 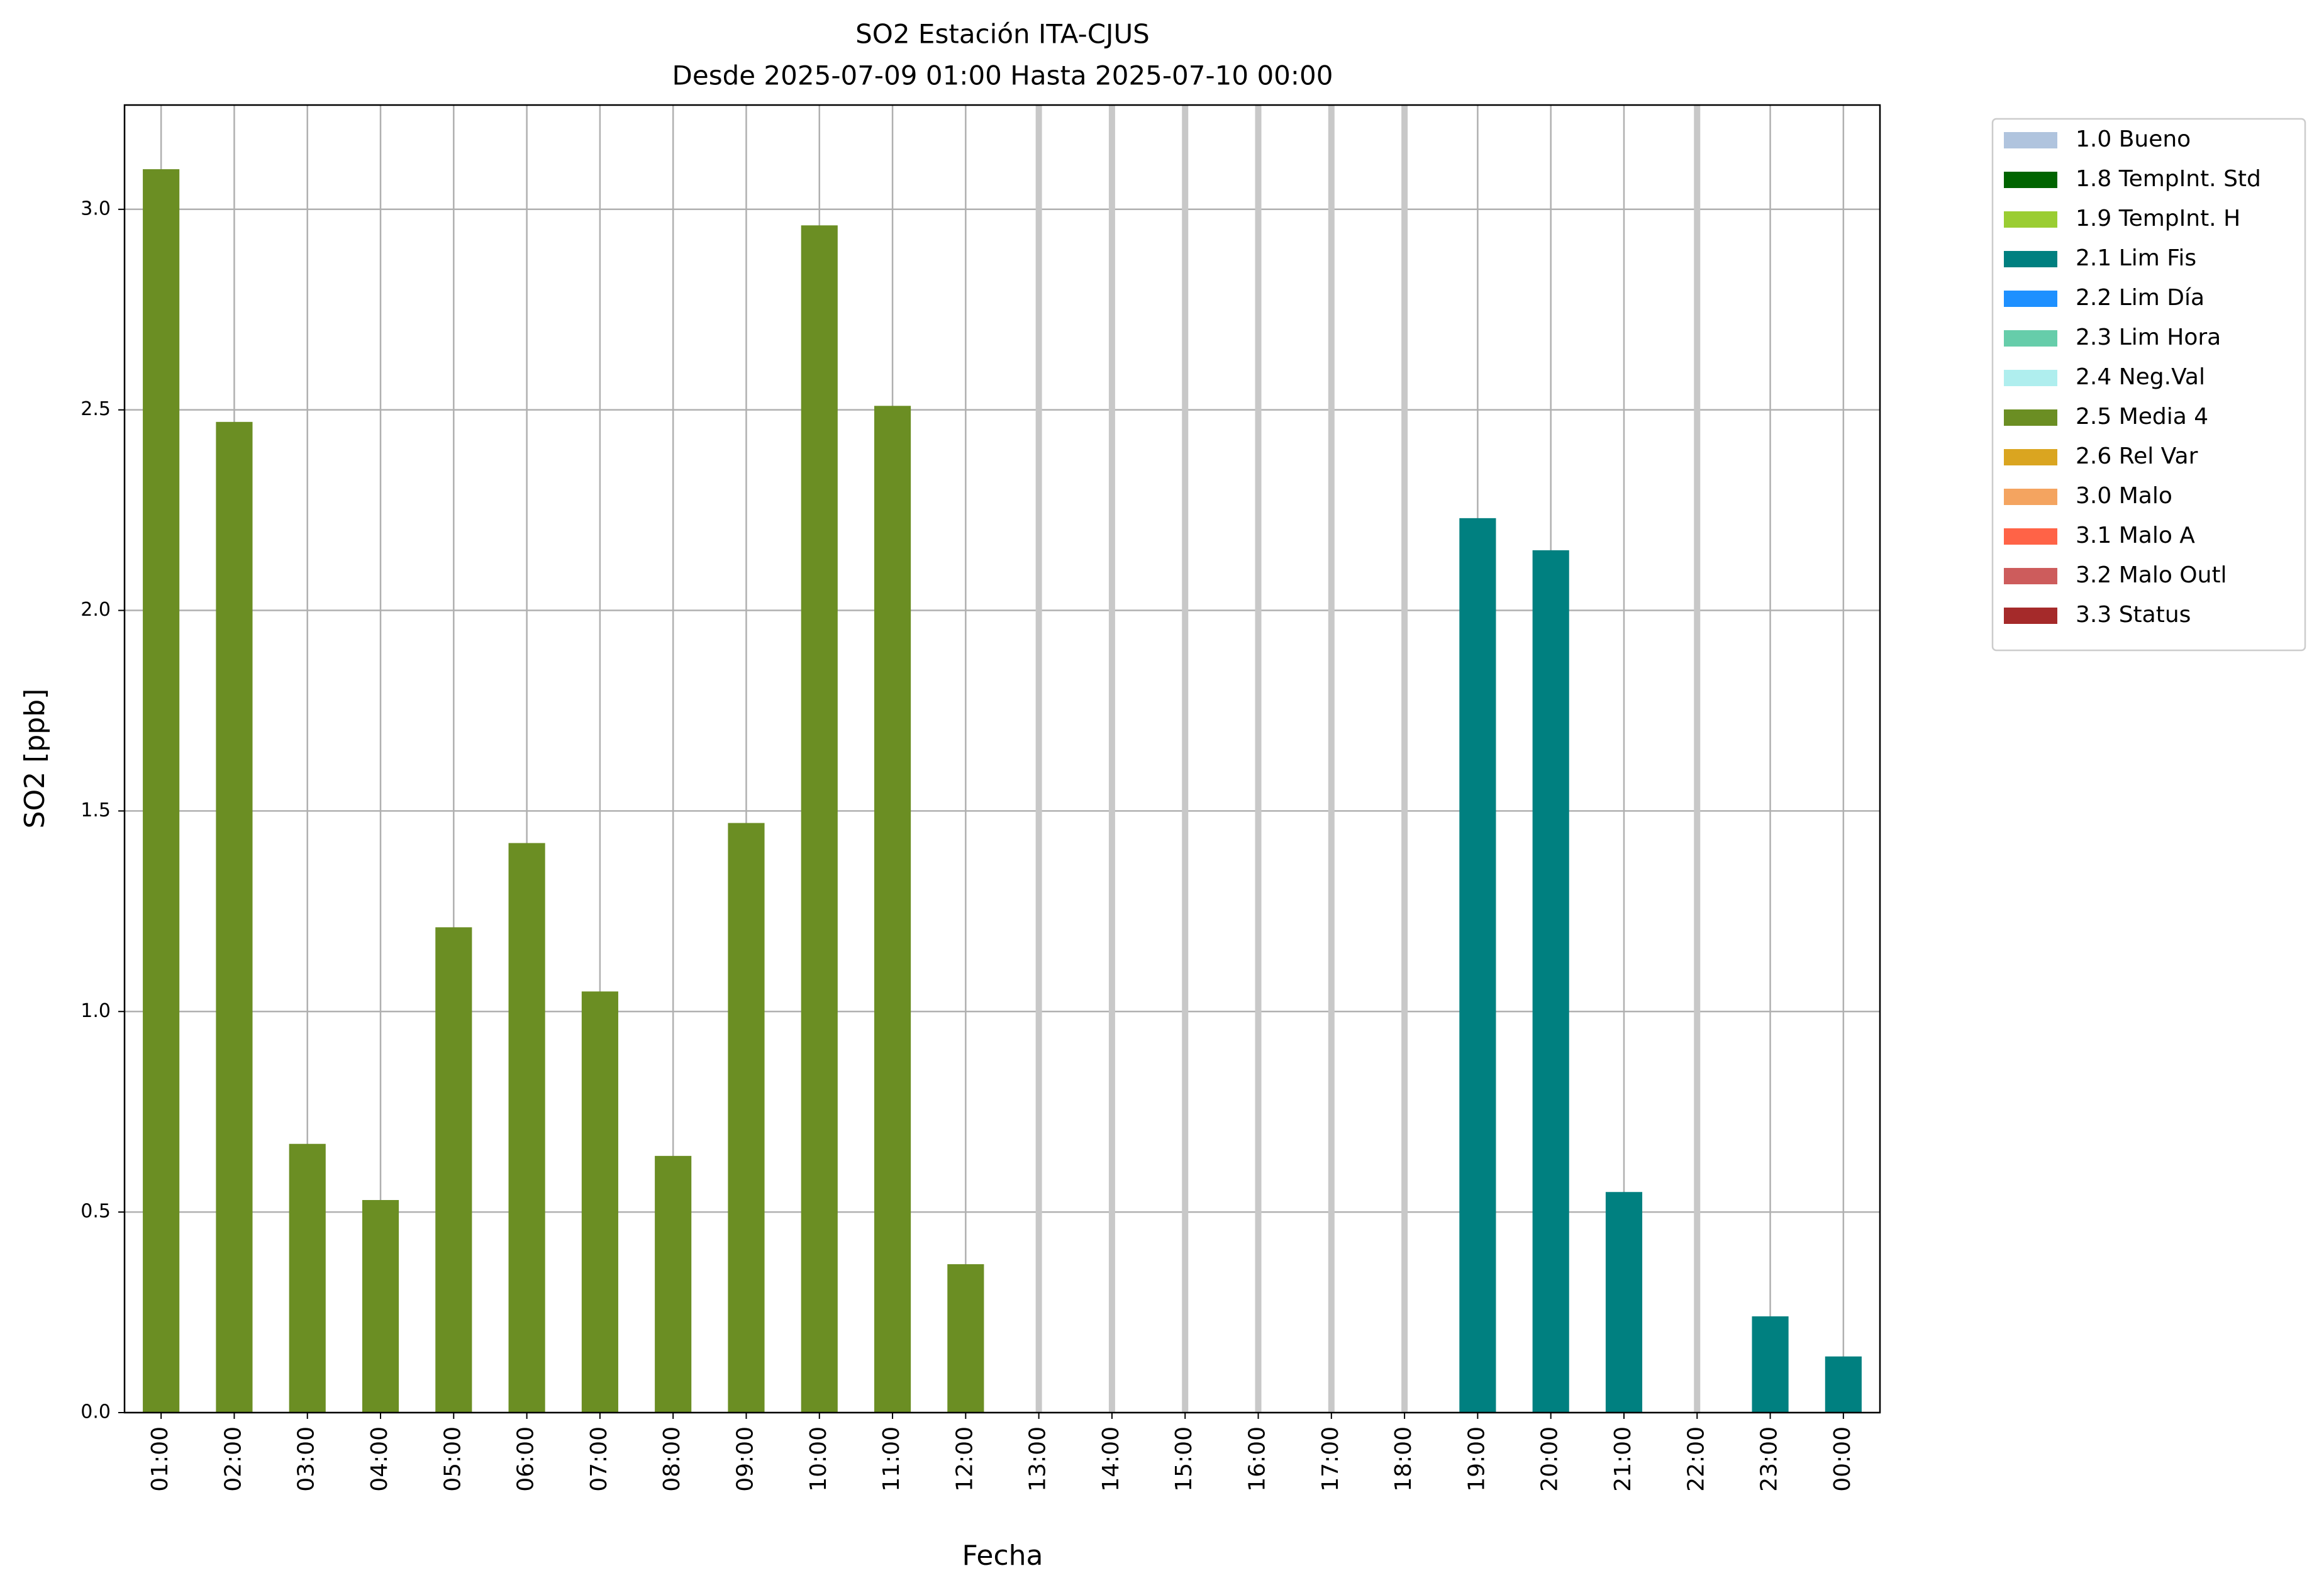 I want to click on y-tick-label: 1.5, so click(x=96, y=810).